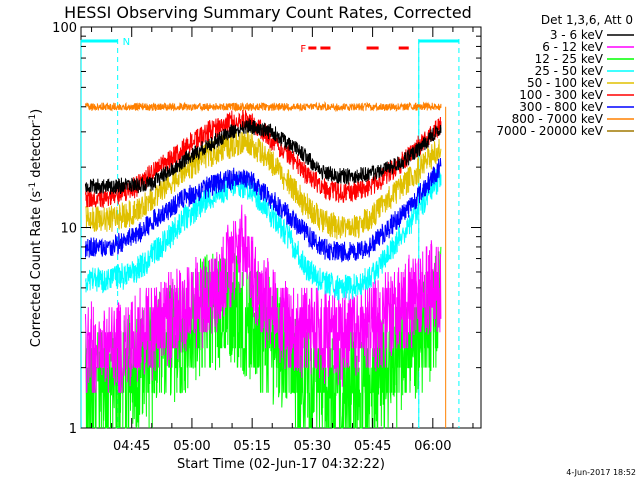 The height and width of the screenshot is (480, 640). What do you see at coordinates (561, 107) in the screenshot?
I see `legend-label-6: 300 - 800 keV` at bounding box center [561, 107].